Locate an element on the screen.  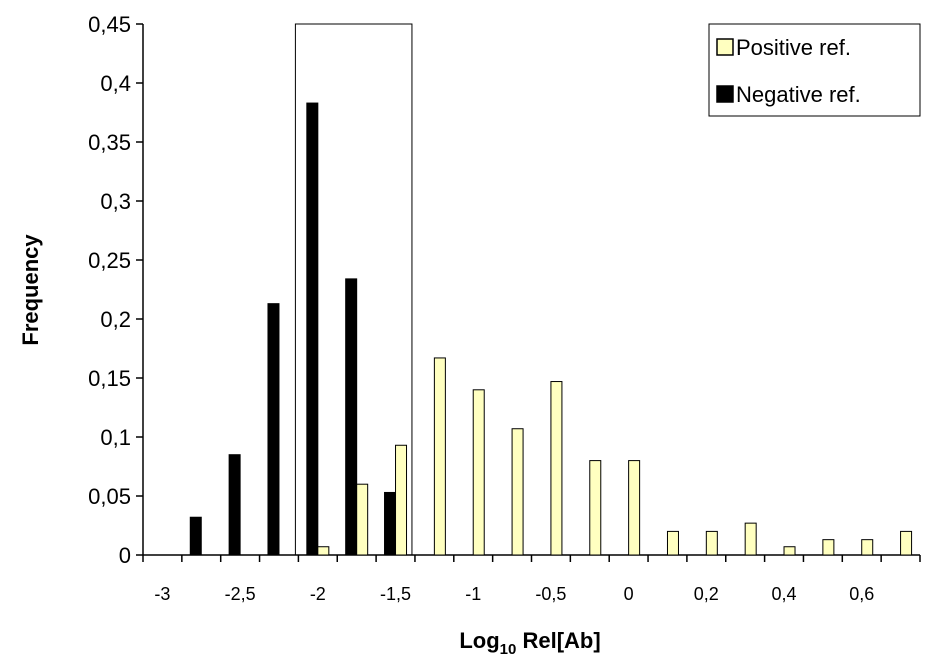
x-tick-label: 0,4 is located at coordinates (784, 594).